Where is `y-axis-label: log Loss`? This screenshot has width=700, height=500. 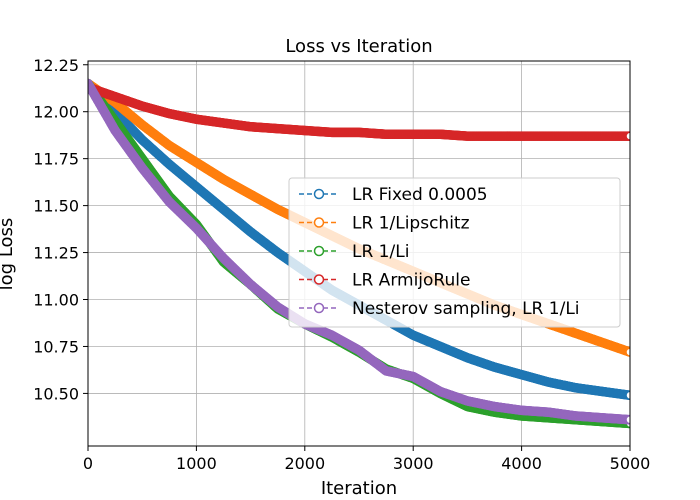
y-axis-label: log Loss is located at coordinates (8, 254).